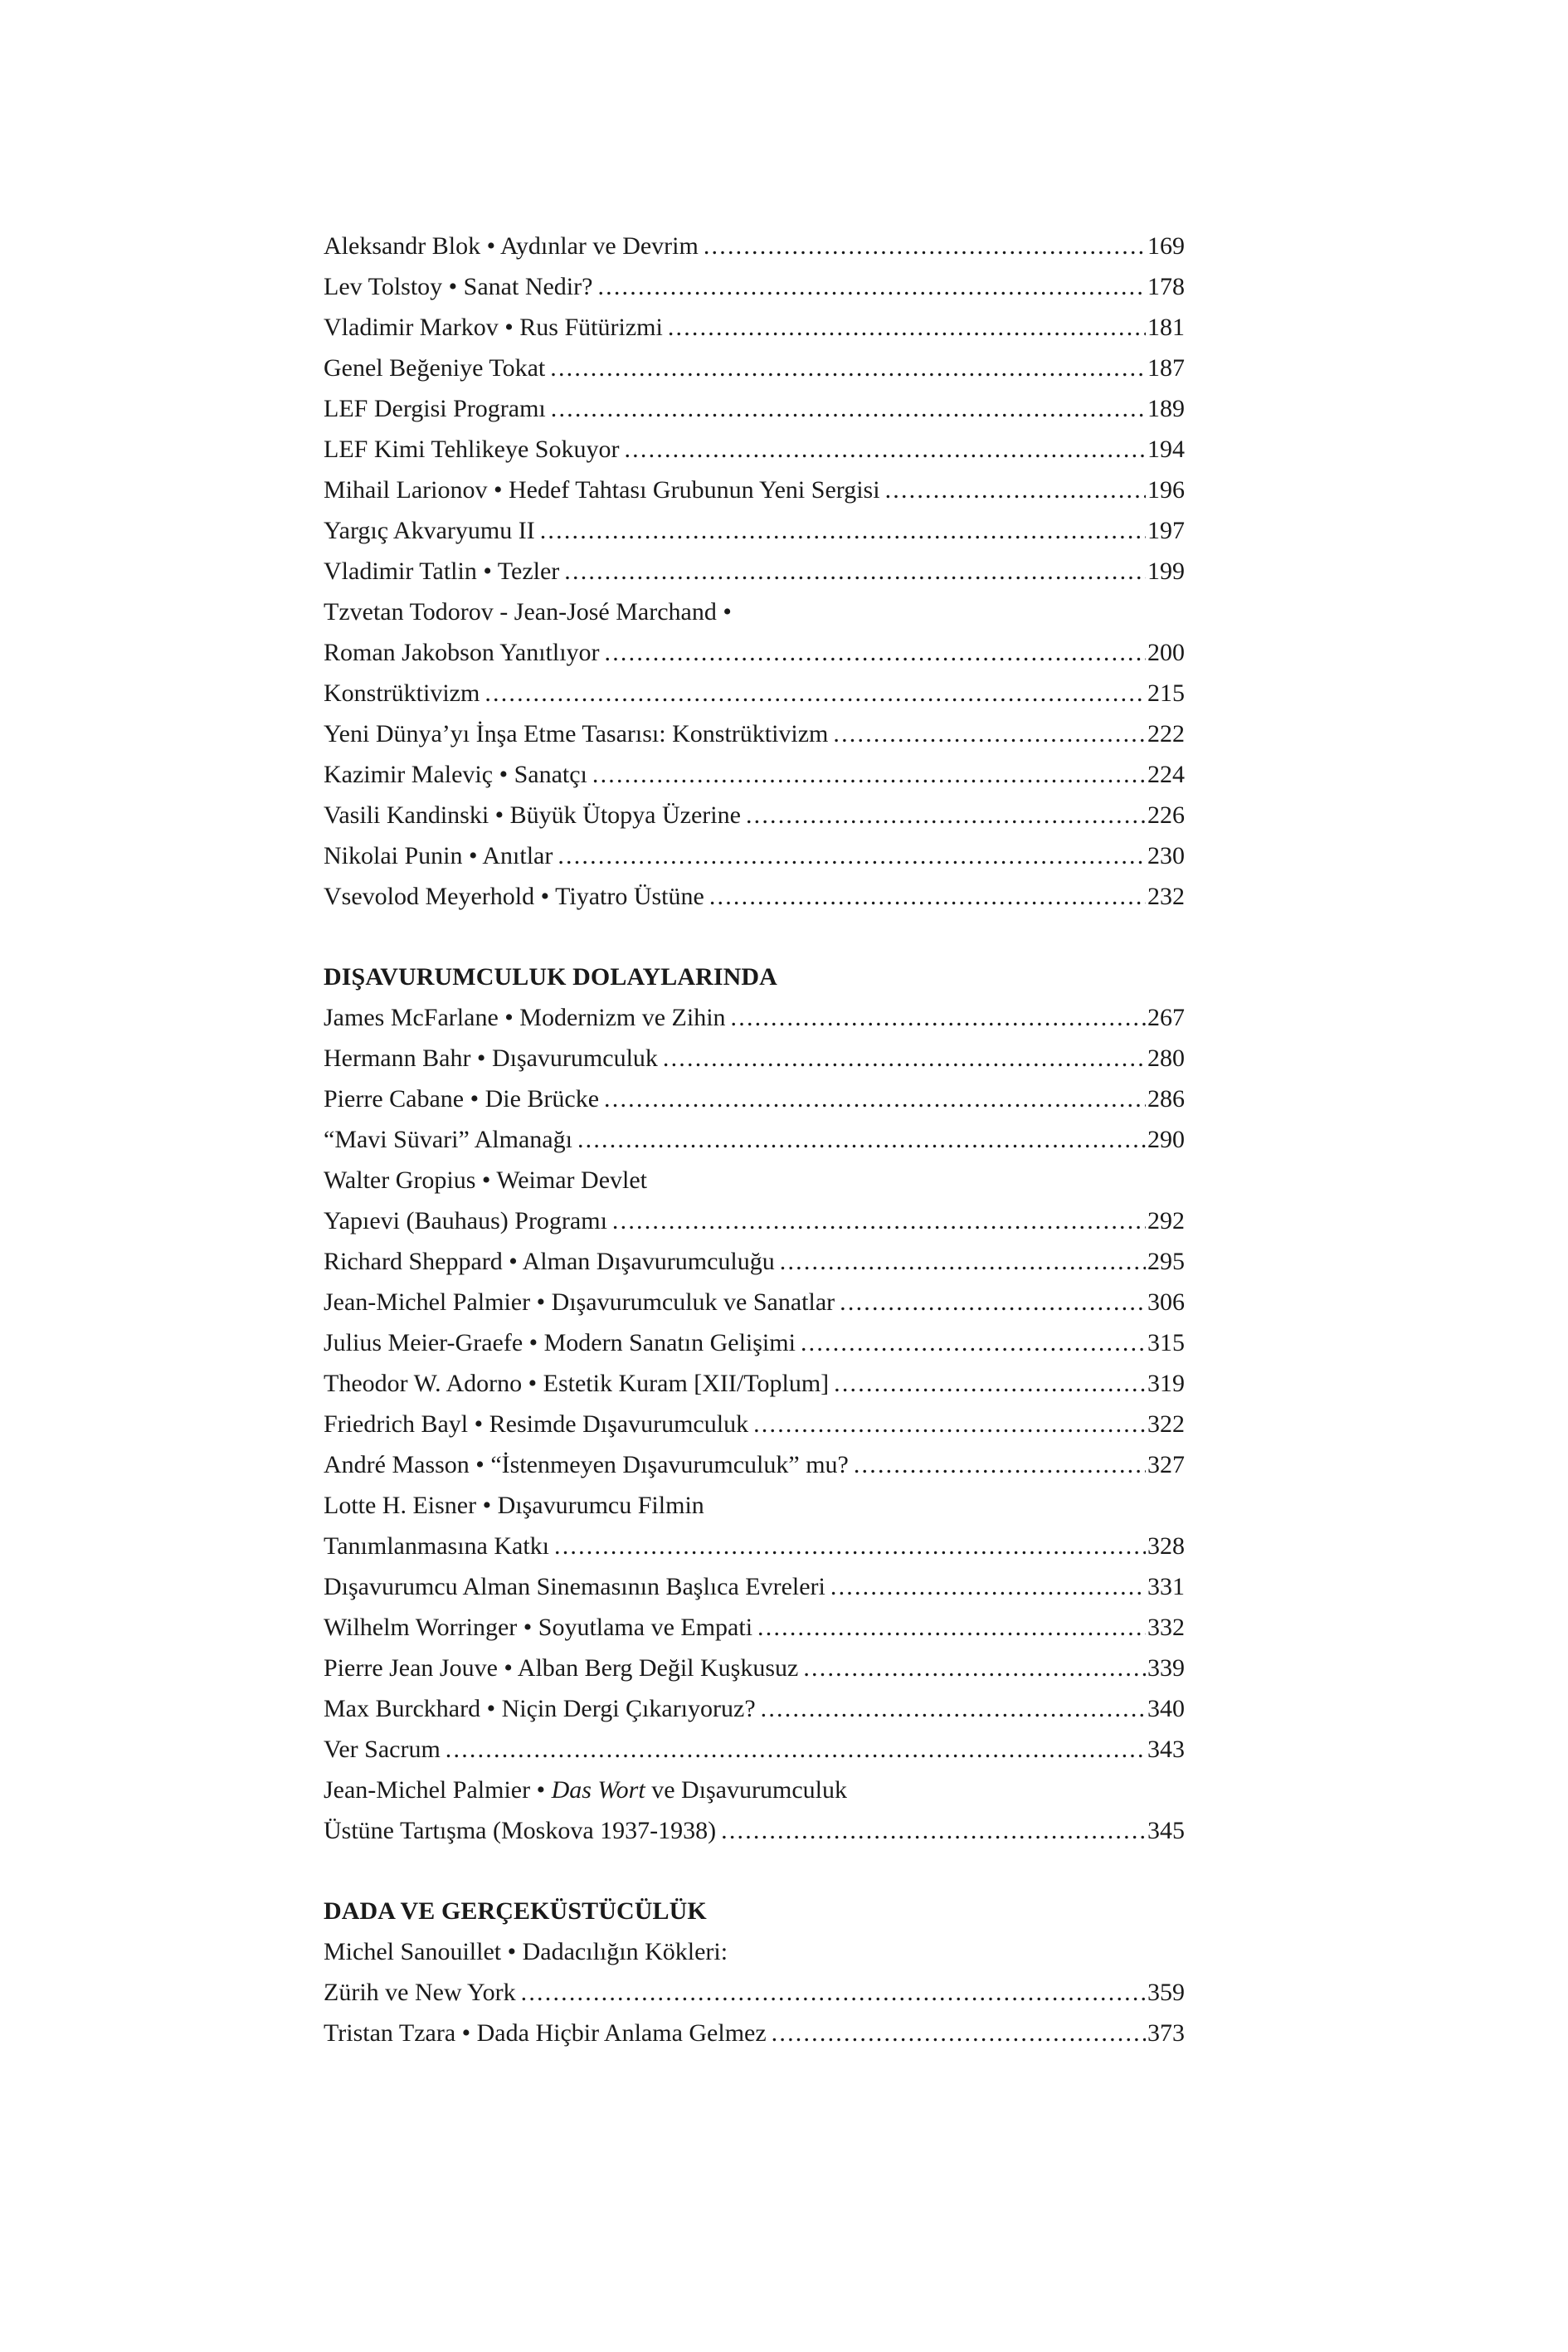 This screenshot has height=2352, width=1568. Describe the element at coordinates (1166, 1586) in the screenshot. I see `toc-page-number: 331` at that location.